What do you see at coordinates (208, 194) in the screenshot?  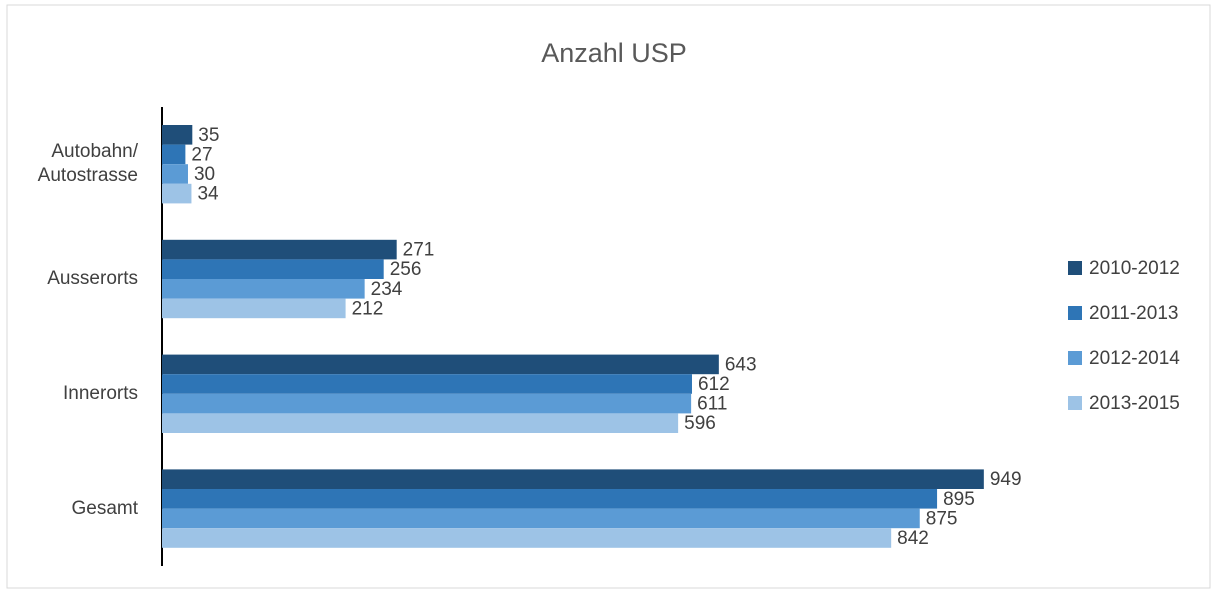 I see `data-label: 34` at bounding box center [208, 194].